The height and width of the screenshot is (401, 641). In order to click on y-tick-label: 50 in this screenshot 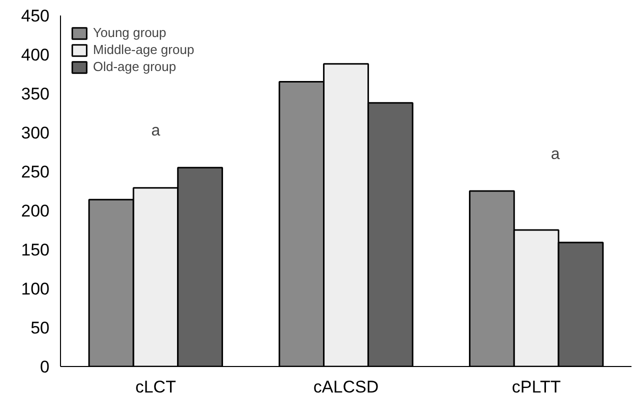, I will do `click(40, 328)`.